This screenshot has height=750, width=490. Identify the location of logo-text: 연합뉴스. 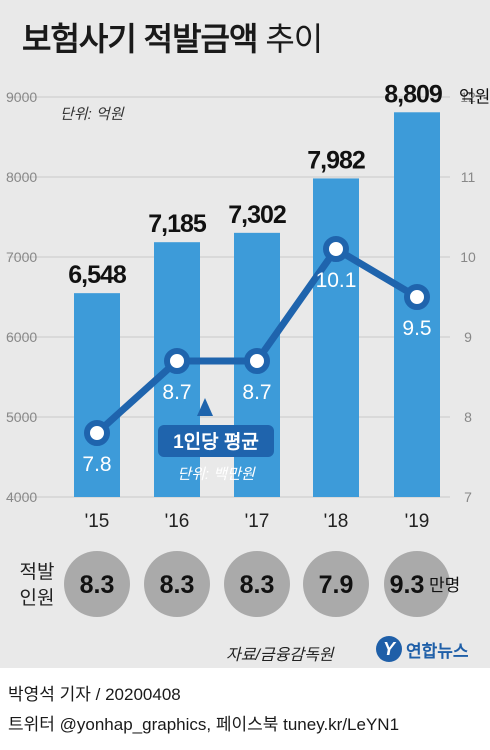
(437, 651).